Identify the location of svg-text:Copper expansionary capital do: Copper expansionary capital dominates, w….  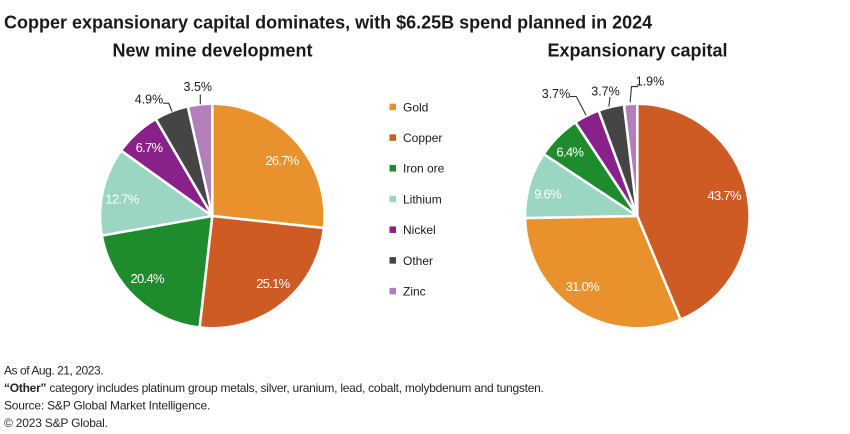
(328, 23).